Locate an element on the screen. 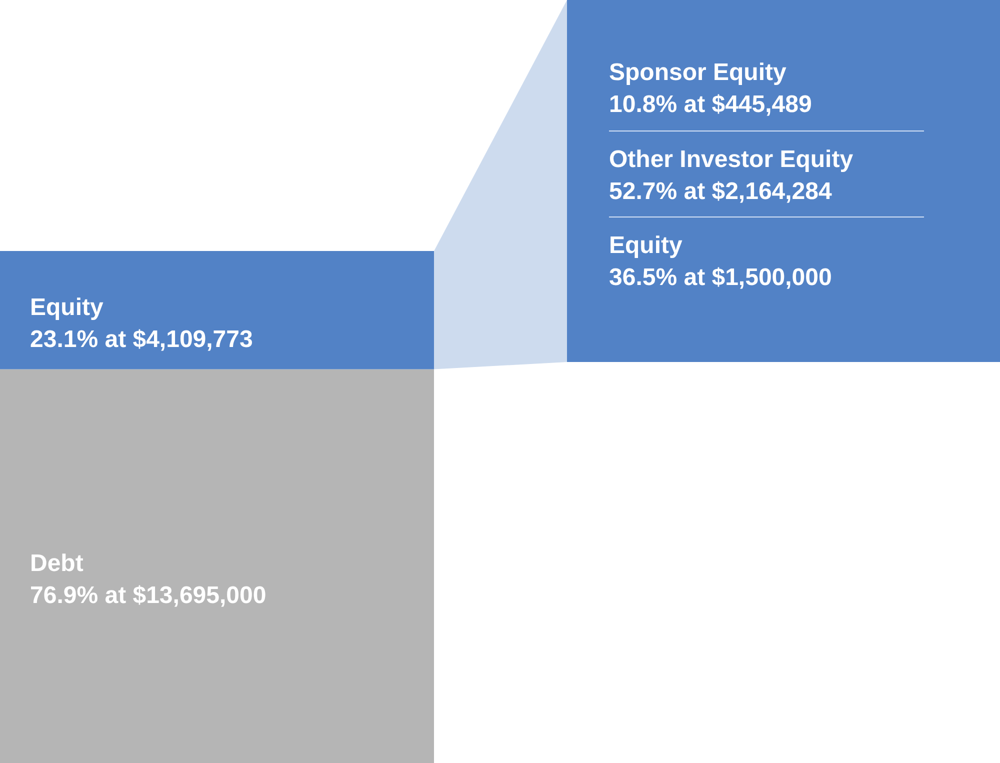 This screenshot has height=763, width=1000. text: 36.5% at $1,500,000 is located at coordinates (720, 277).